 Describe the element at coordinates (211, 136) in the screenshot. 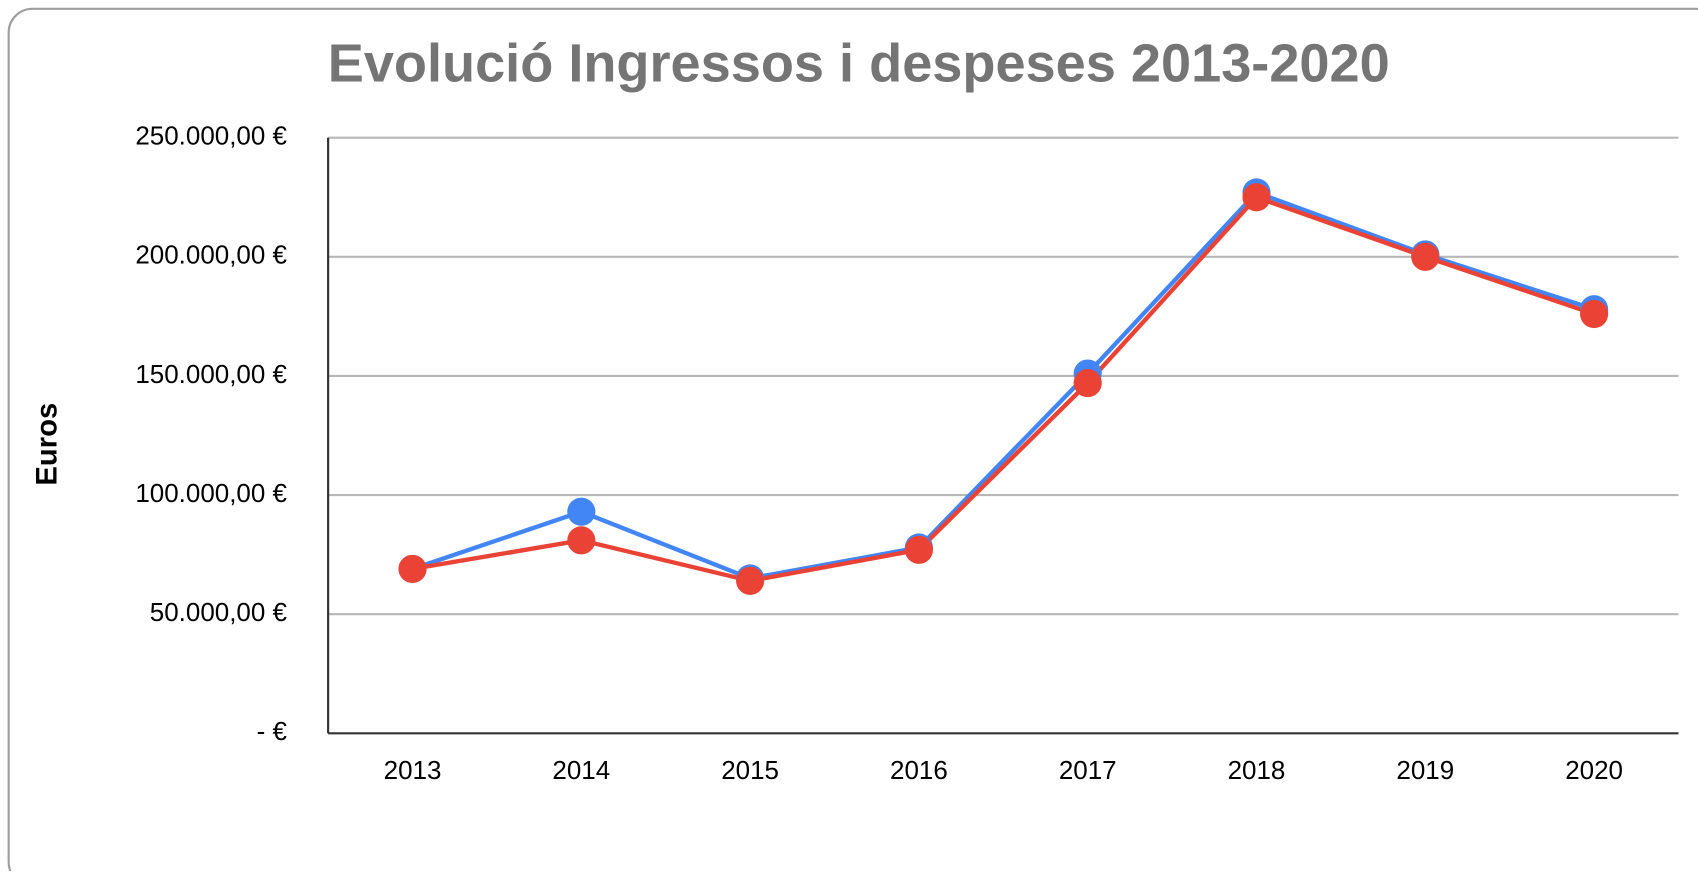

I see `y-tick-label: 250.000,00 €` at that location.